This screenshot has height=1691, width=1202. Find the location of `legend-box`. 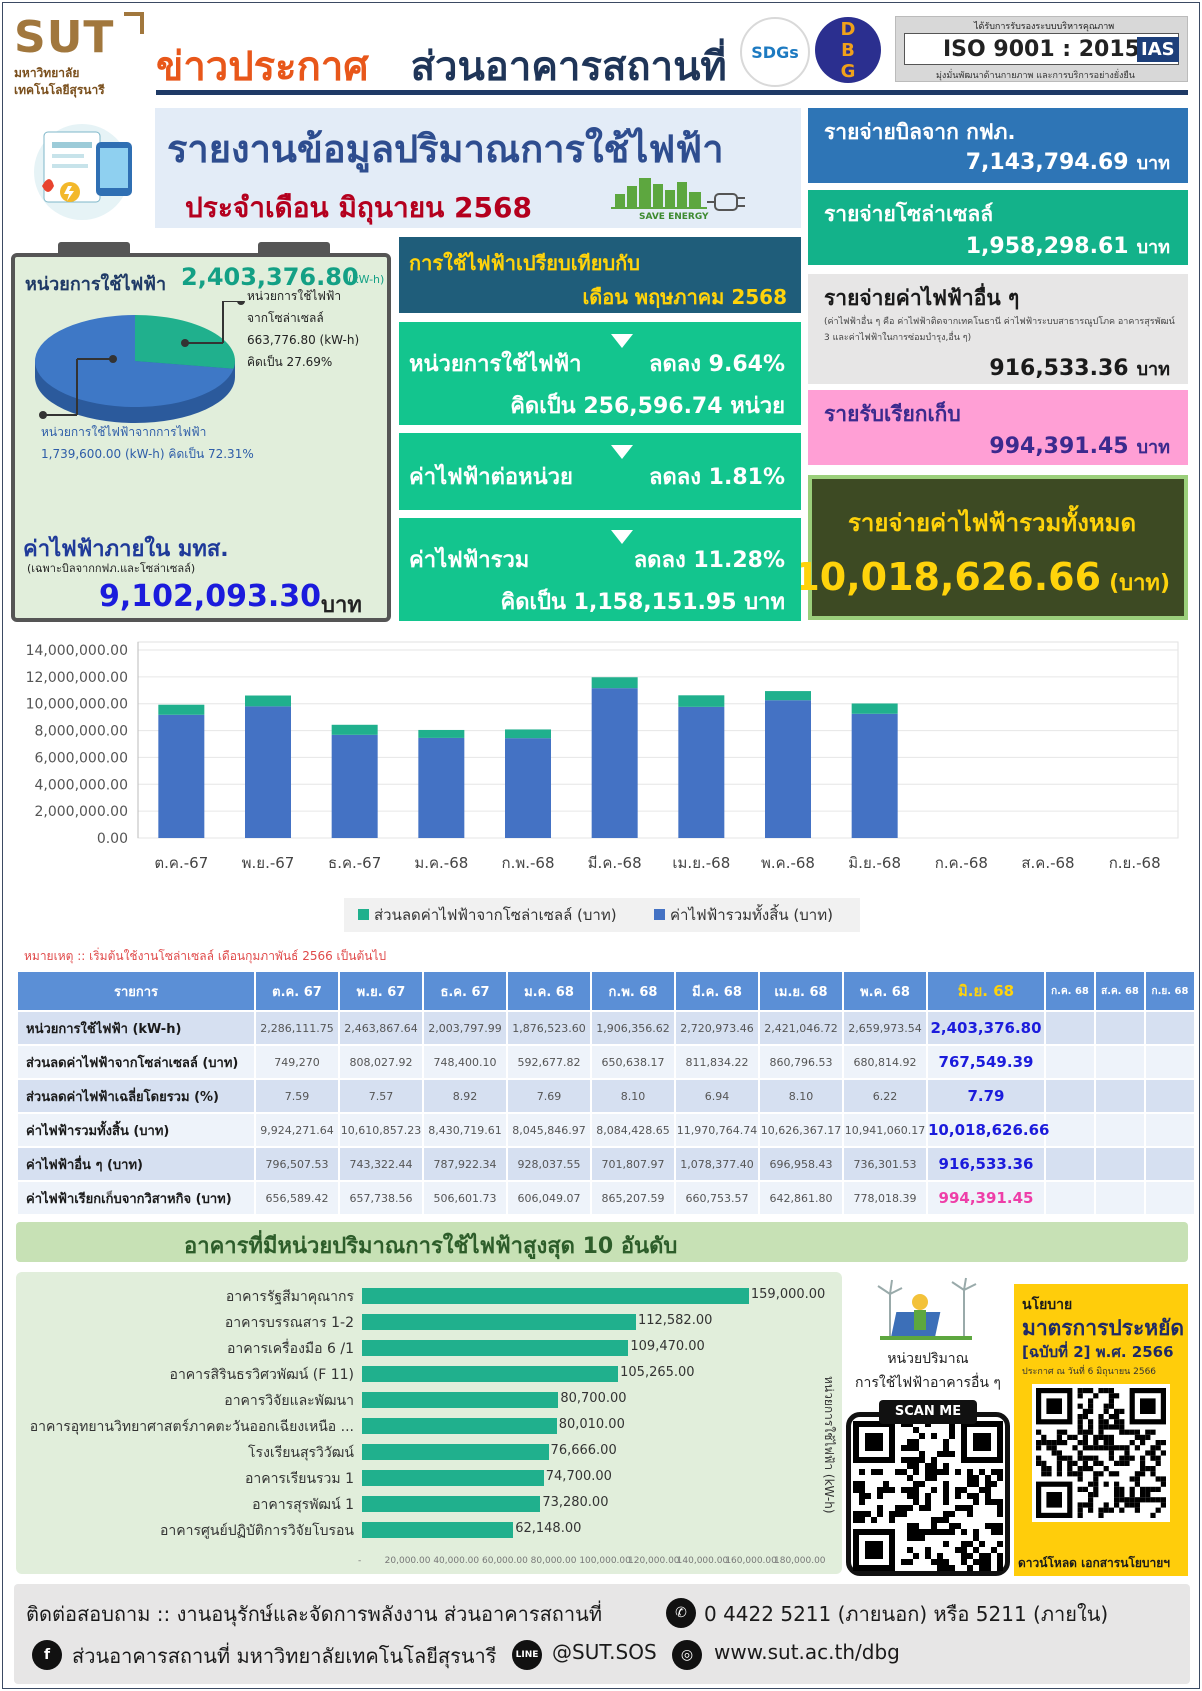

legend-box is located at coordinates (602, 915).